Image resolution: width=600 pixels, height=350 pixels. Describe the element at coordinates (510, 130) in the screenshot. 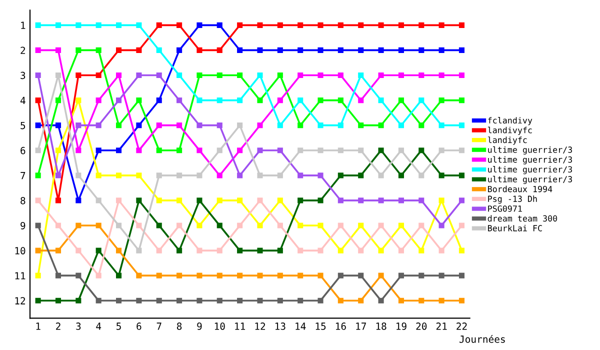

I see `legend-label: landivyfc` at that location.